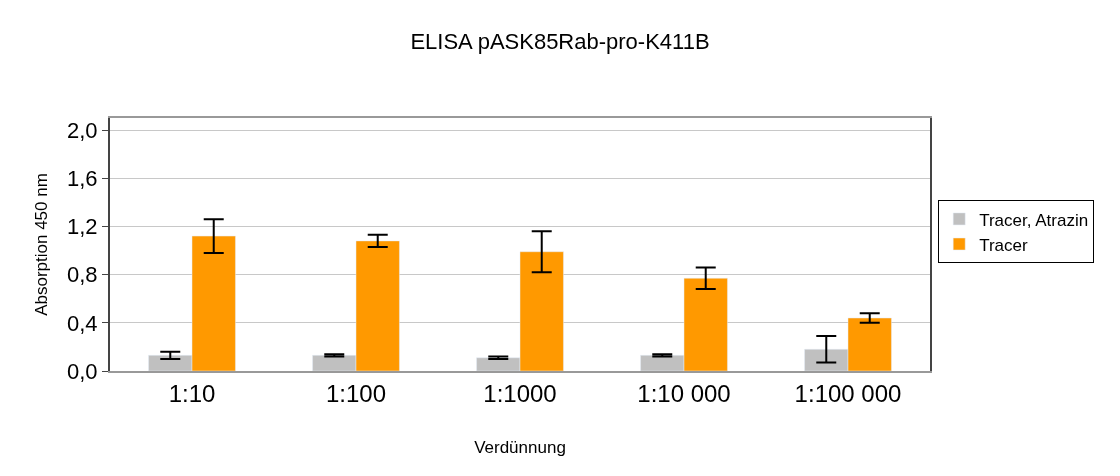  I want to click on y-tick-label: 1,6, so click(82, 178).